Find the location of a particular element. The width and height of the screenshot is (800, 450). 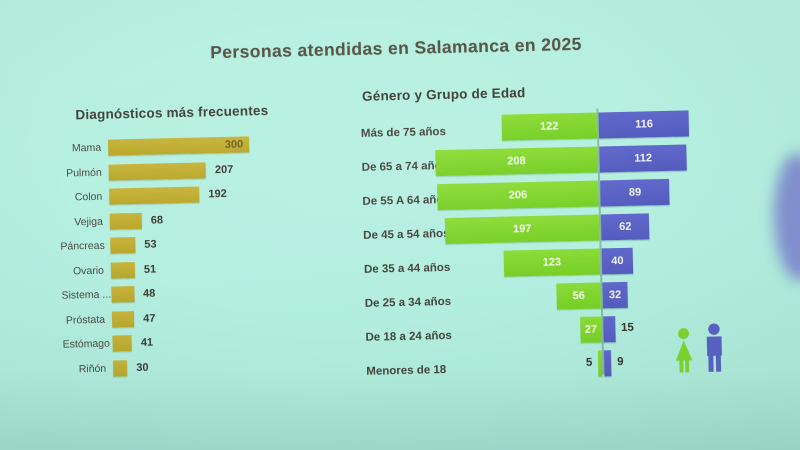

male-bar: 89 is located at coordinates (635, 192).